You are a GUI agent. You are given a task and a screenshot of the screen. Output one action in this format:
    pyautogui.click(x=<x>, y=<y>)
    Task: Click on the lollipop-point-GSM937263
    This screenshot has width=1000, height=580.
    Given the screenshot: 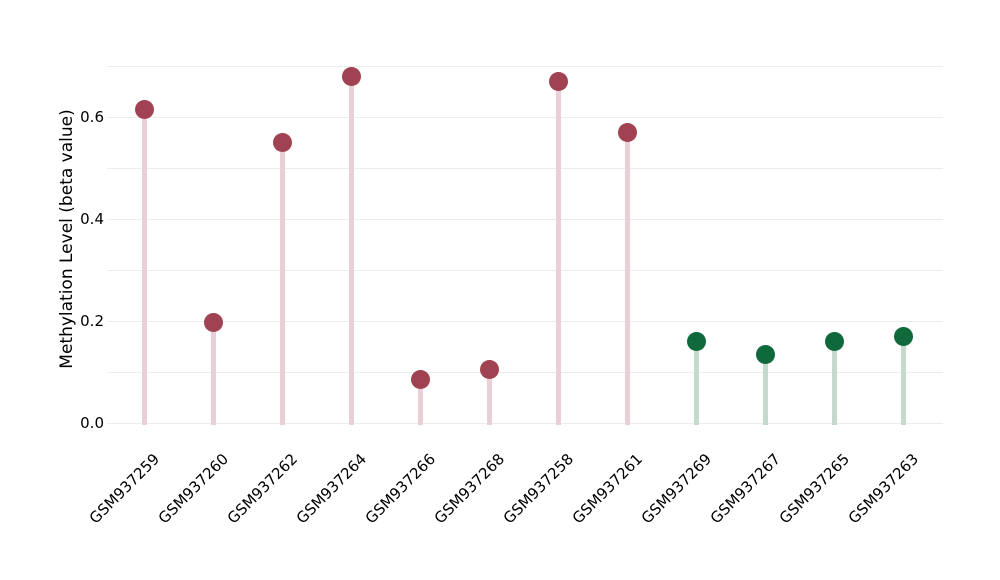 What is the action you would take?
    pyautogui.click(x=903, y=336)
    